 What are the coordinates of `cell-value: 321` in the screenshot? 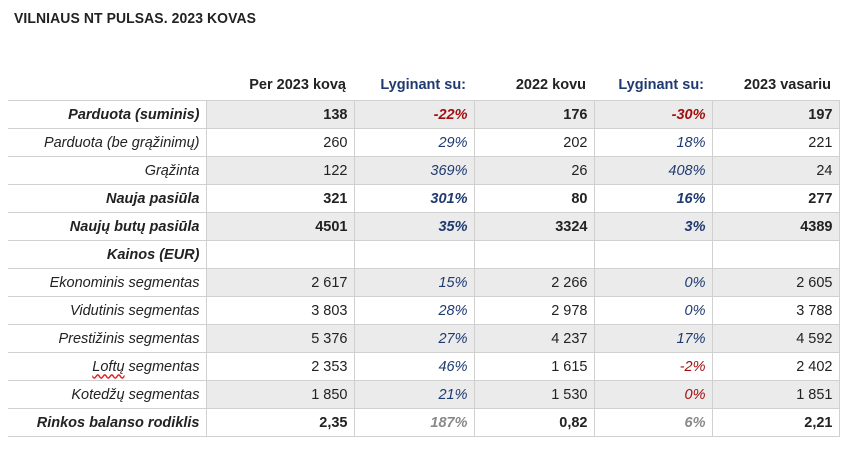 It's located at (280, 198).